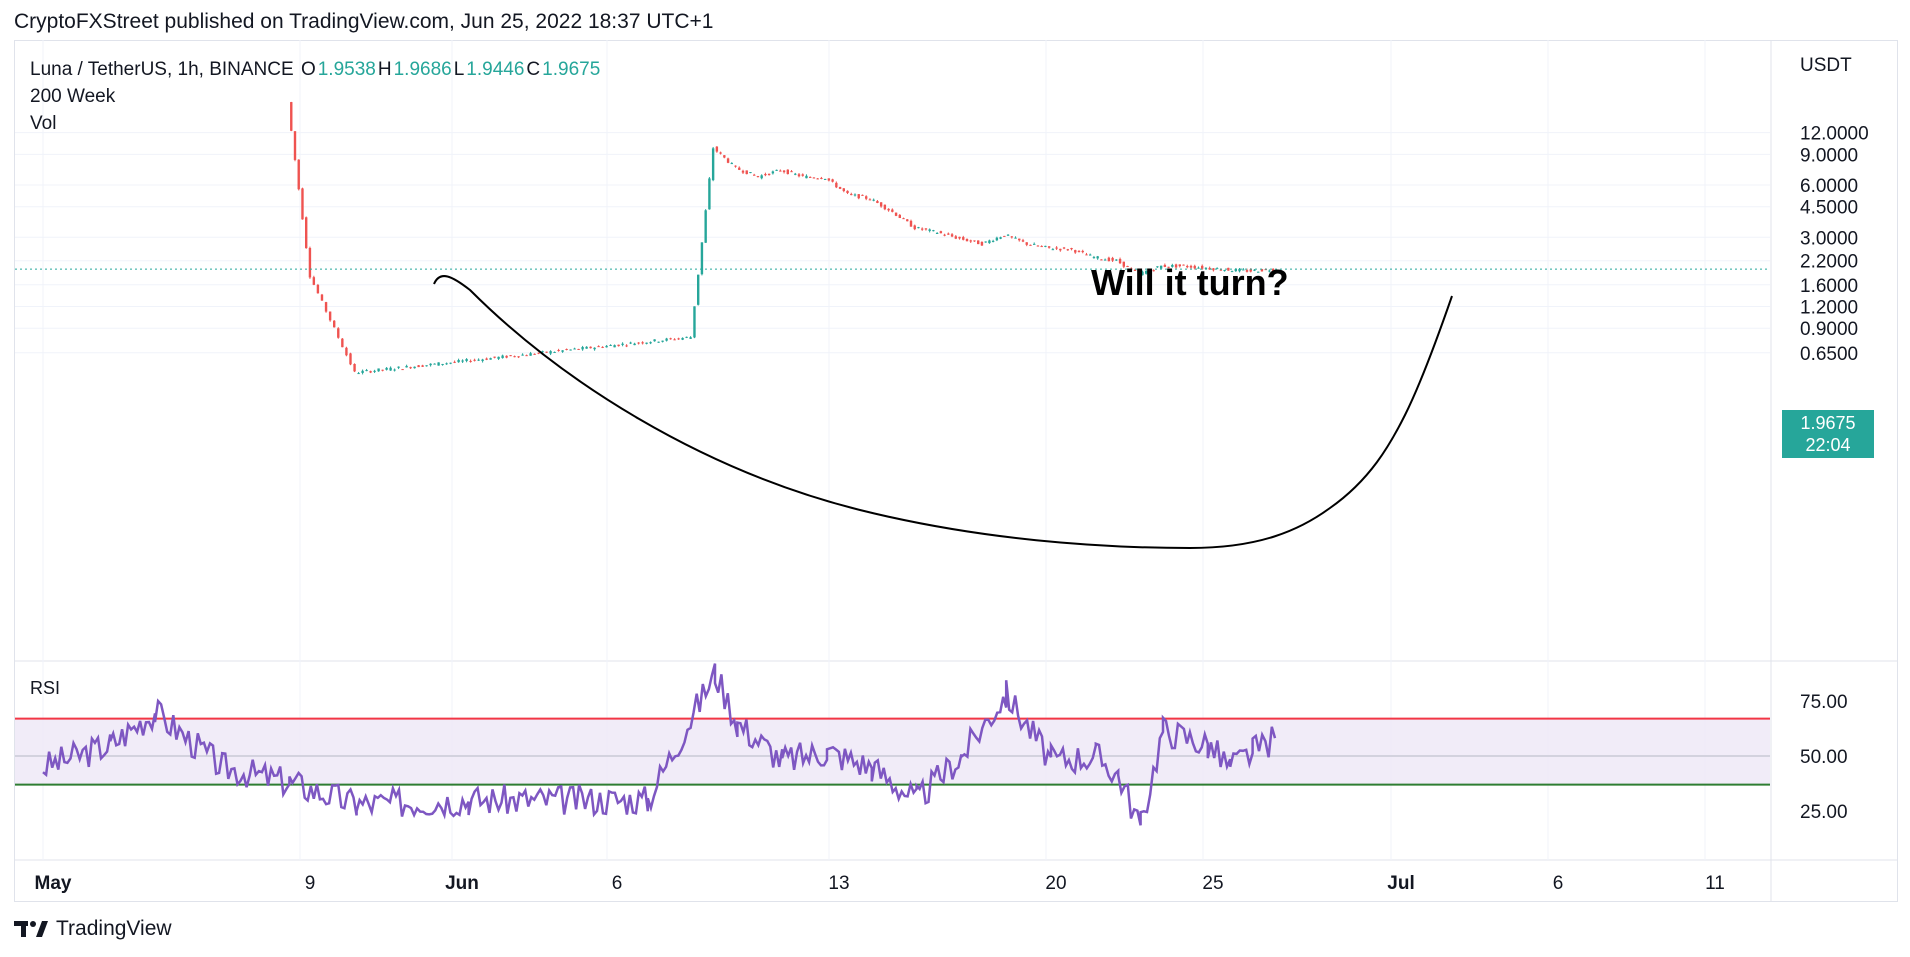 This screenshot has height=957, width=1910. I want to click on annotation-text: Will it turn?, so click(1190, 282).